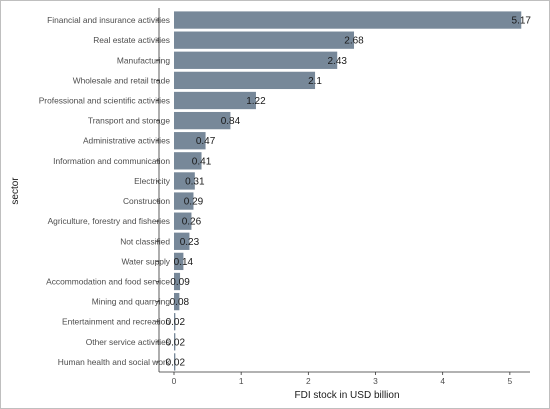 This screenshot has height=409, width=550. Describe the element at coordinates (206, 141) in the screenshot. I see `data-label: 0.47` at that location.